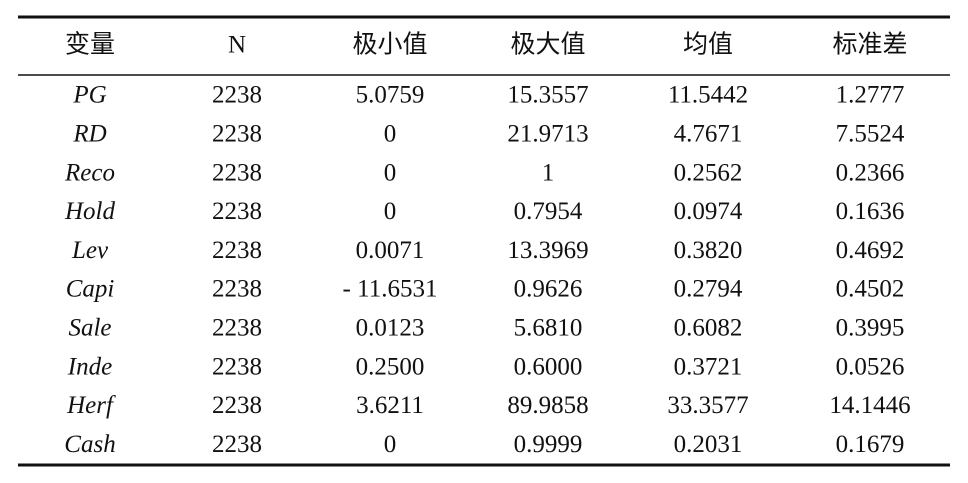 The image size is (968, 483). Describe the element at coordinates (89, 444) in the screenshot. I see `variable-name: Cash` at that location.